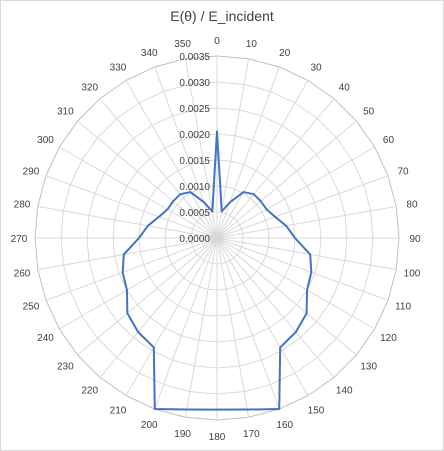 The height and width of the screenshot is (451, 444). What do you see at coordinates (412, 273) in the screenshot?
I see `angle-tick-label: 100` at bounding box center [412, 273].